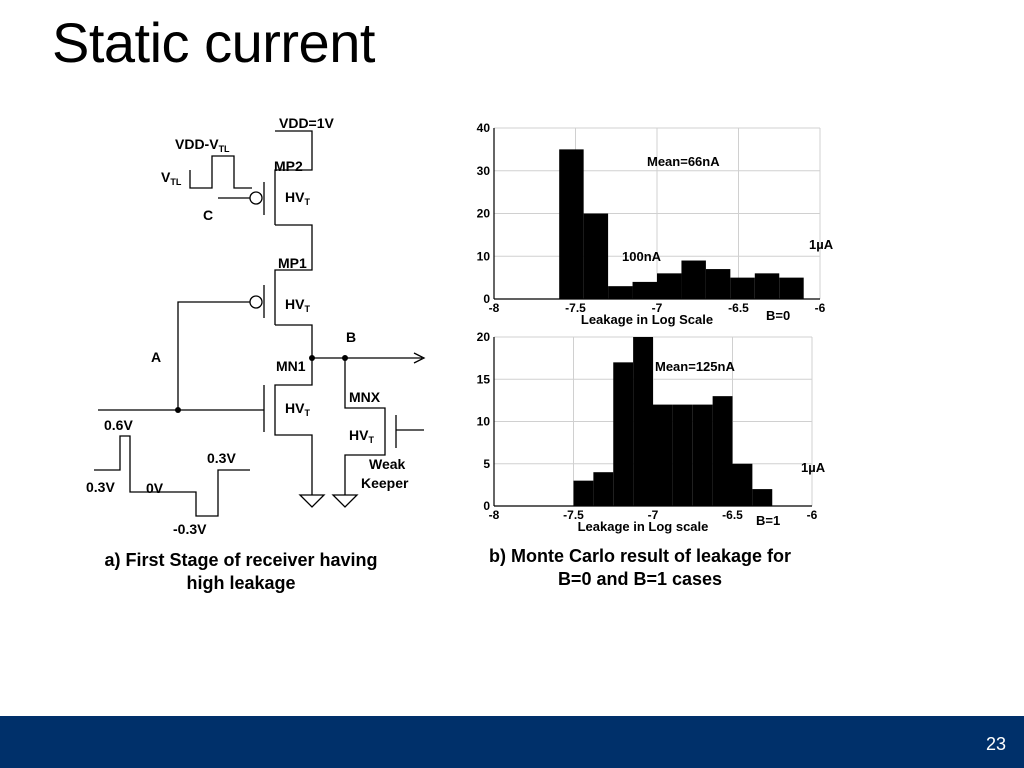 The image size is (1024, 768). Describe the element at coordinates (100, 487) in the screenshot. I see `v03-left-label: 0.3V` at that location.